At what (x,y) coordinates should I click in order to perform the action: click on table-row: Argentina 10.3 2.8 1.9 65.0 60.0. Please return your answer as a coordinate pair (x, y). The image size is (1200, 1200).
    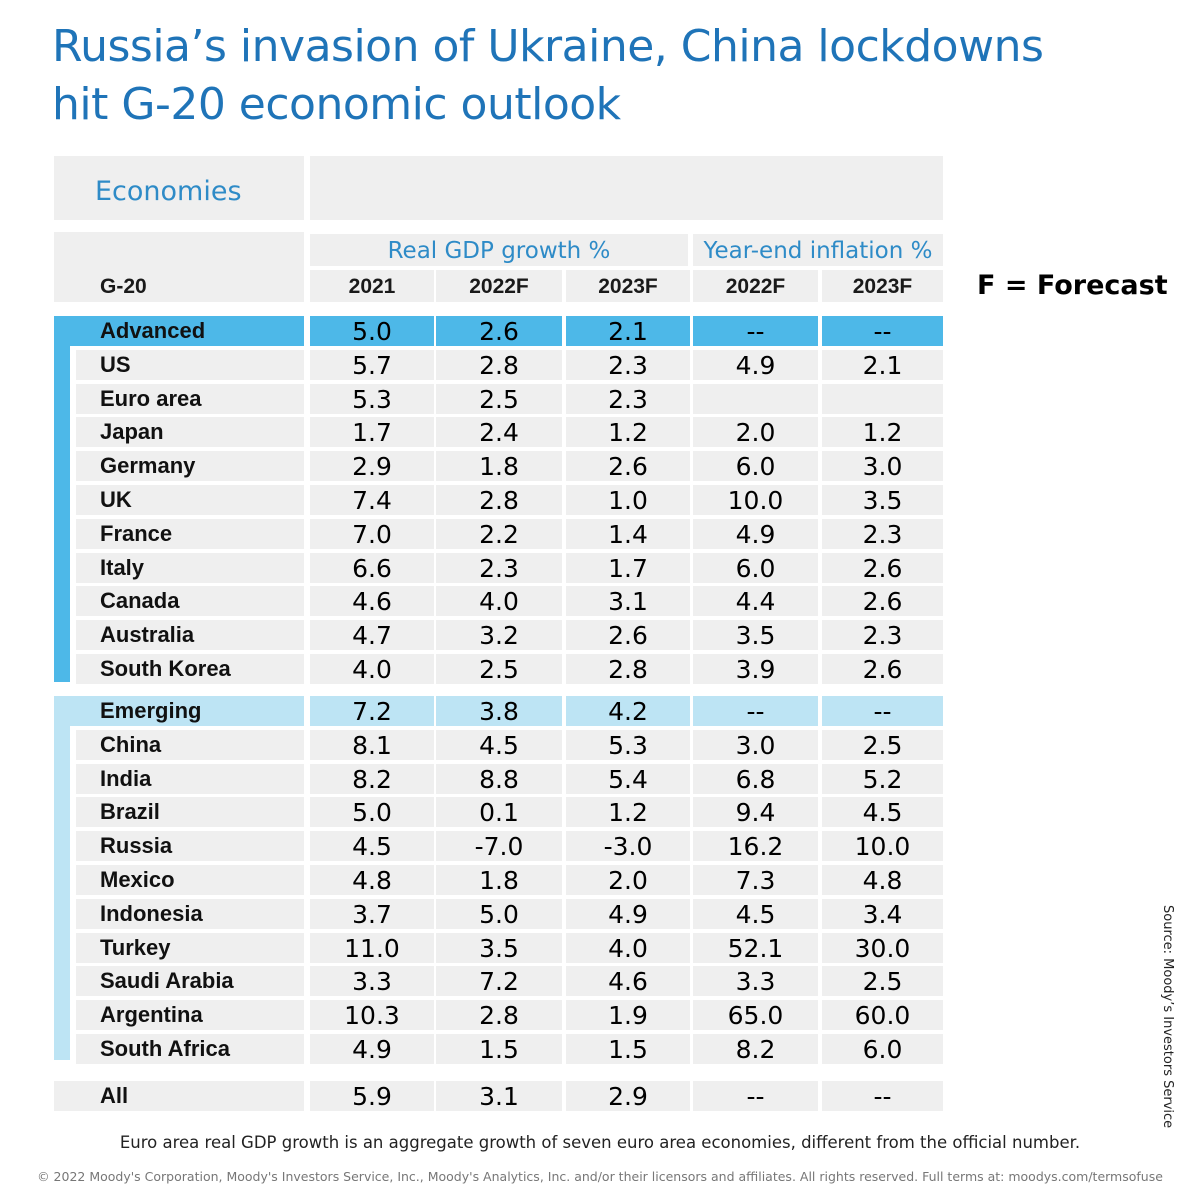
    Looking at the image, I should click on (600, 1015).